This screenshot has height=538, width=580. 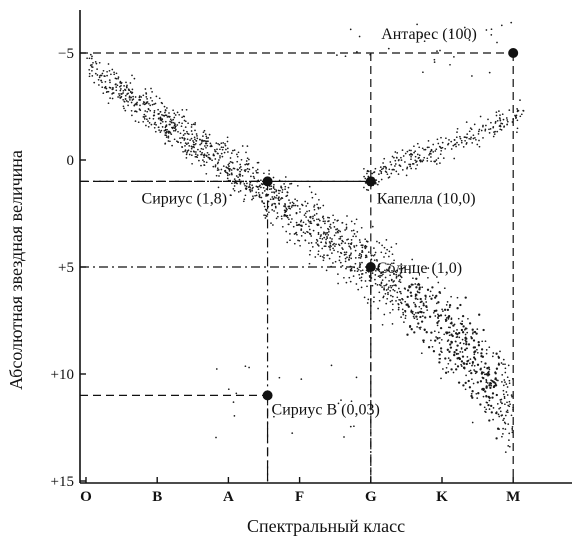 I want to click on star-label: Сириус (1,8), so click(x=185, y=198).